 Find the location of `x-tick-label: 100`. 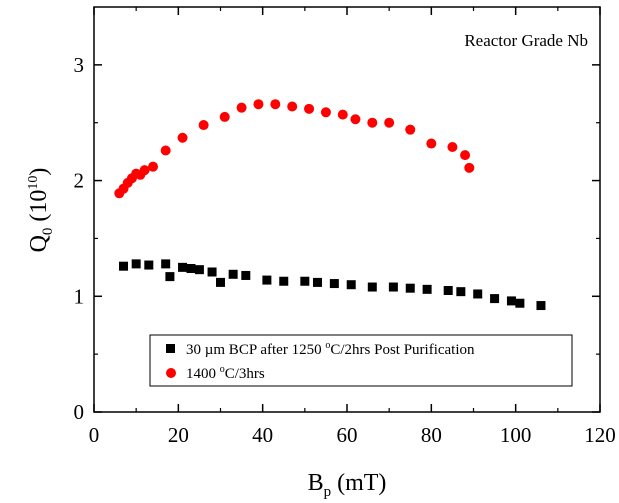

x-tick-label: 100 is located at coordinates (516, 435).